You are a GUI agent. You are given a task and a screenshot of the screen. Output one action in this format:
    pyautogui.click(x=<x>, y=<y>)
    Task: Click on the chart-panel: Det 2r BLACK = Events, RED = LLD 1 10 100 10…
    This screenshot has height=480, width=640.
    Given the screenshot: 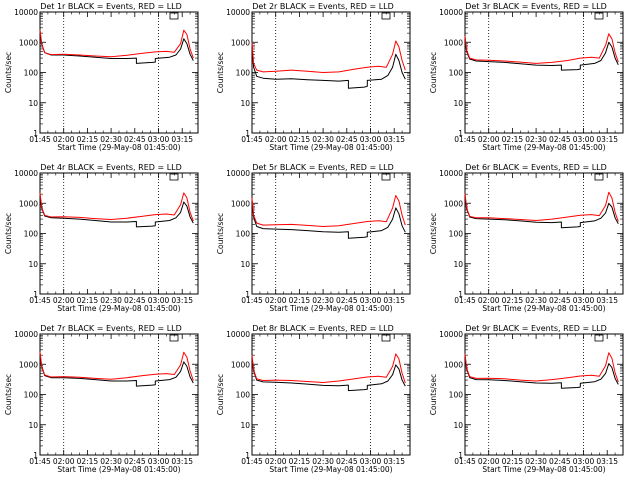 What is the action you would take?
    pyautogui.click(x=313, y=77)
    